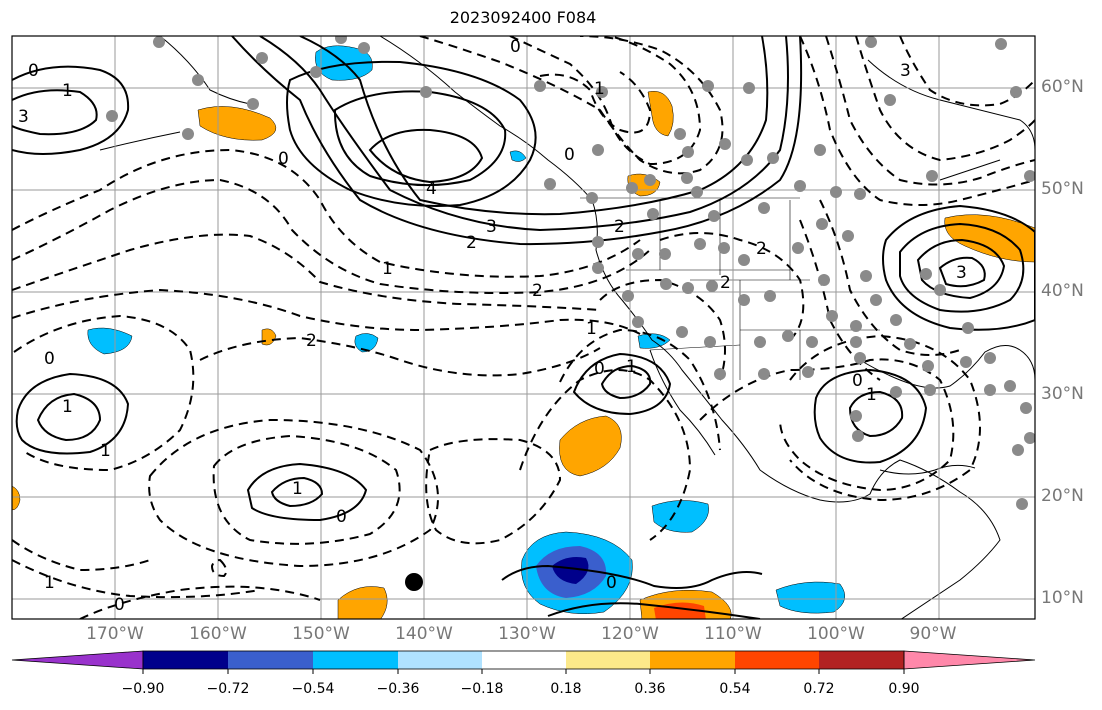  What do you see at coordinates (733, 634) in the screenshot?
I see `lon-label: 110°W` at bounding box center [733, 634].